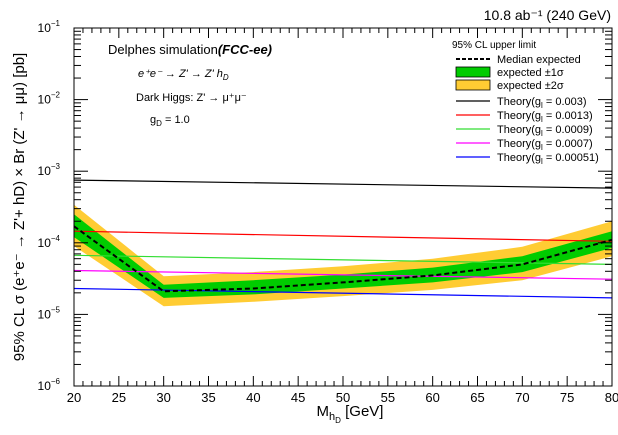  I want to click on gd-label: gD = 1.0, so click(170, 121).